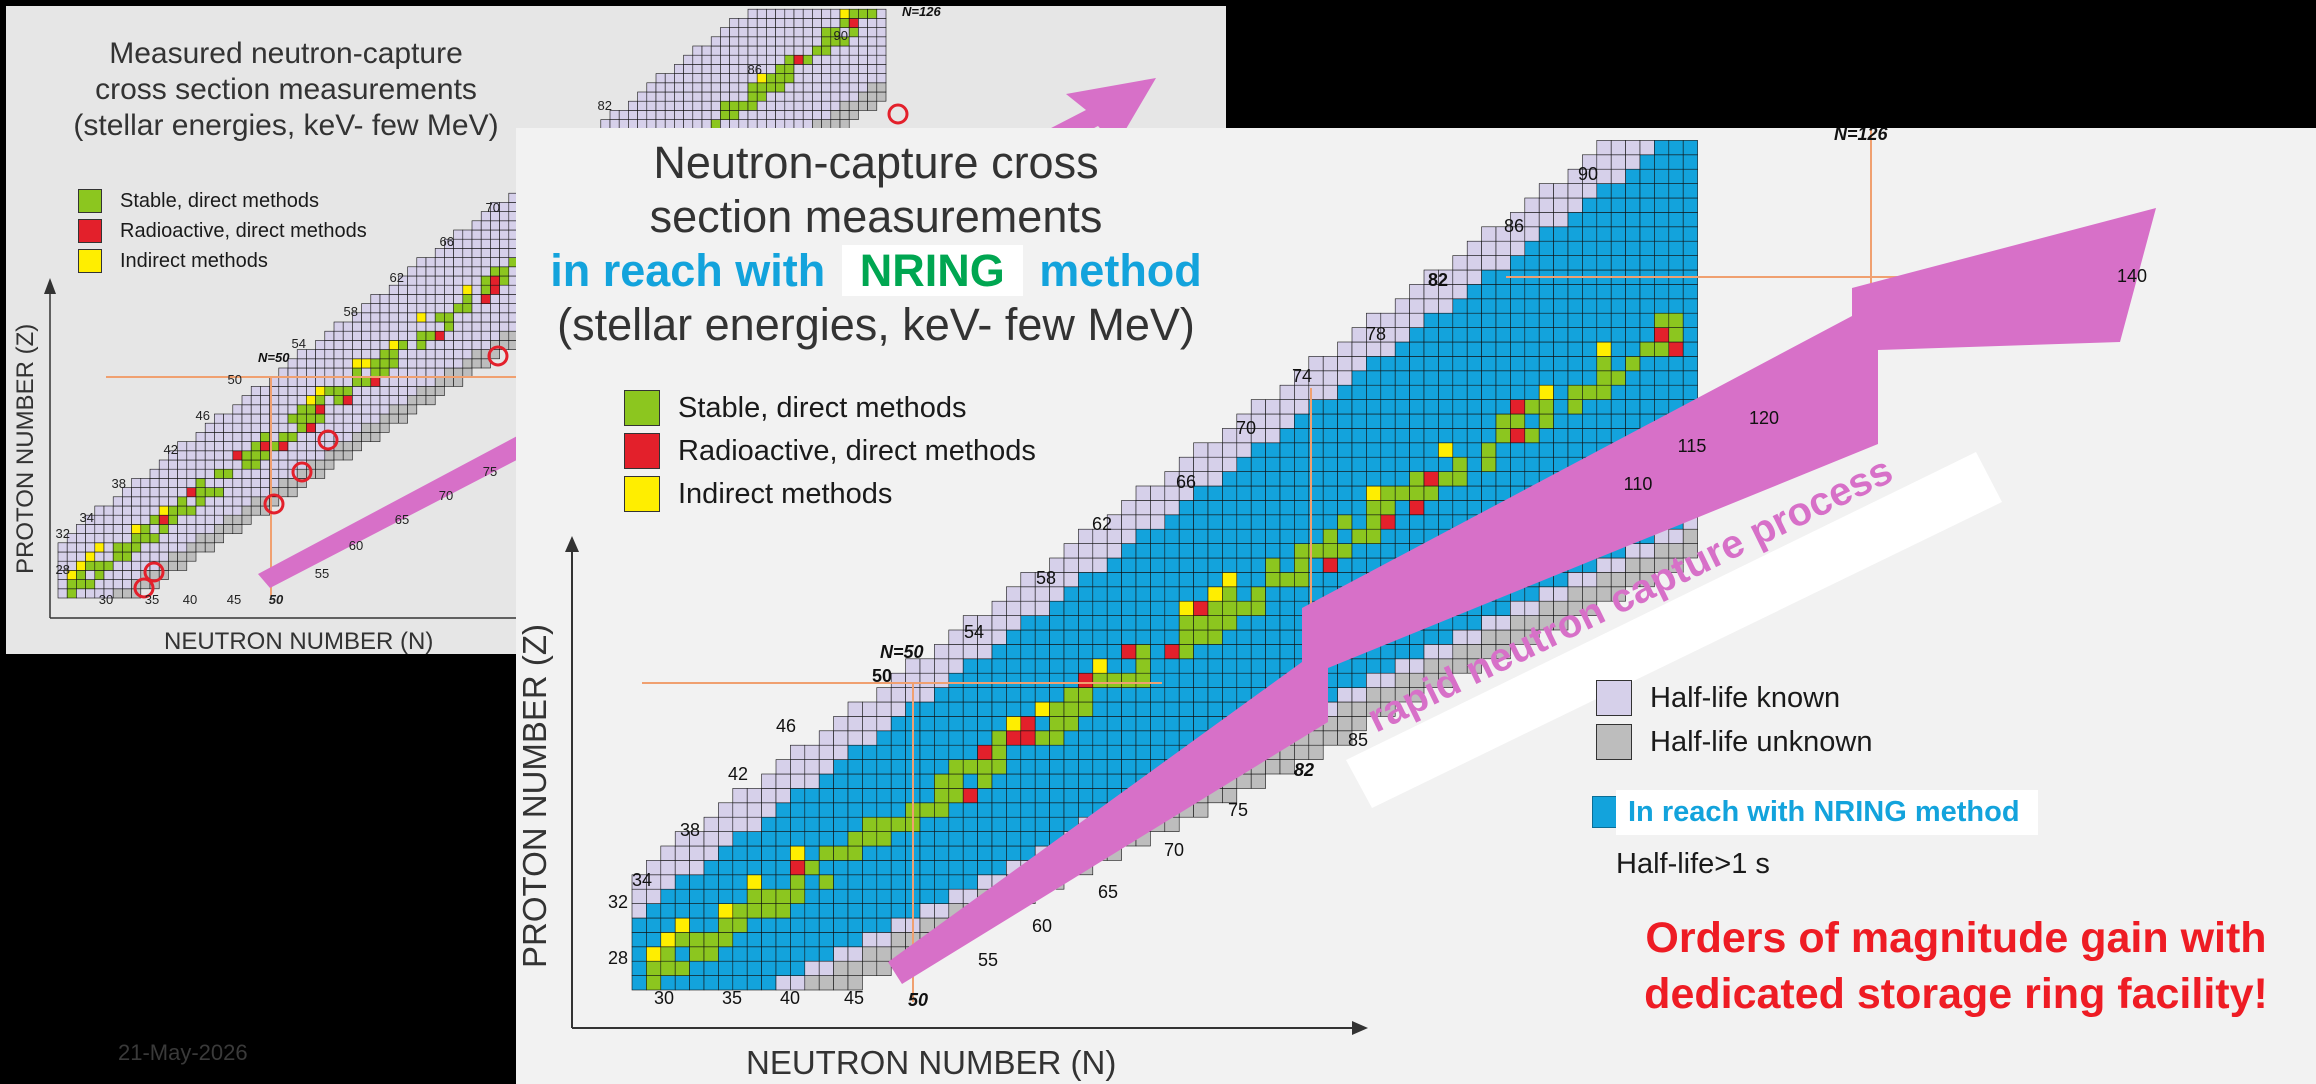 The width and height of the screenshot is (2316, 1084). What do you see at coordinates (785, 493) in the screenshot?
I see `legend-label: Indirect methods` at bounding box center [785, 493].